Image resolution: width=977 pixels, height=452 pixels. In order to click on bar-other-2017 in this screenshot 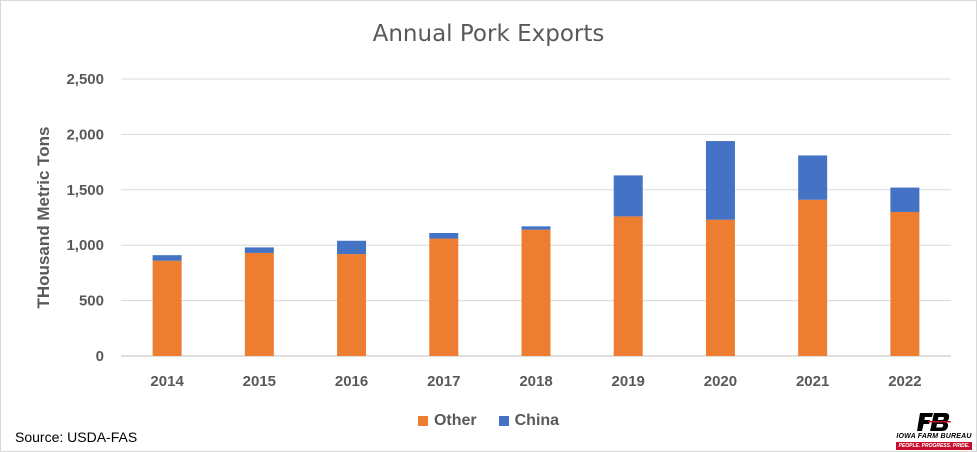, I will do `click(444, 297)`.